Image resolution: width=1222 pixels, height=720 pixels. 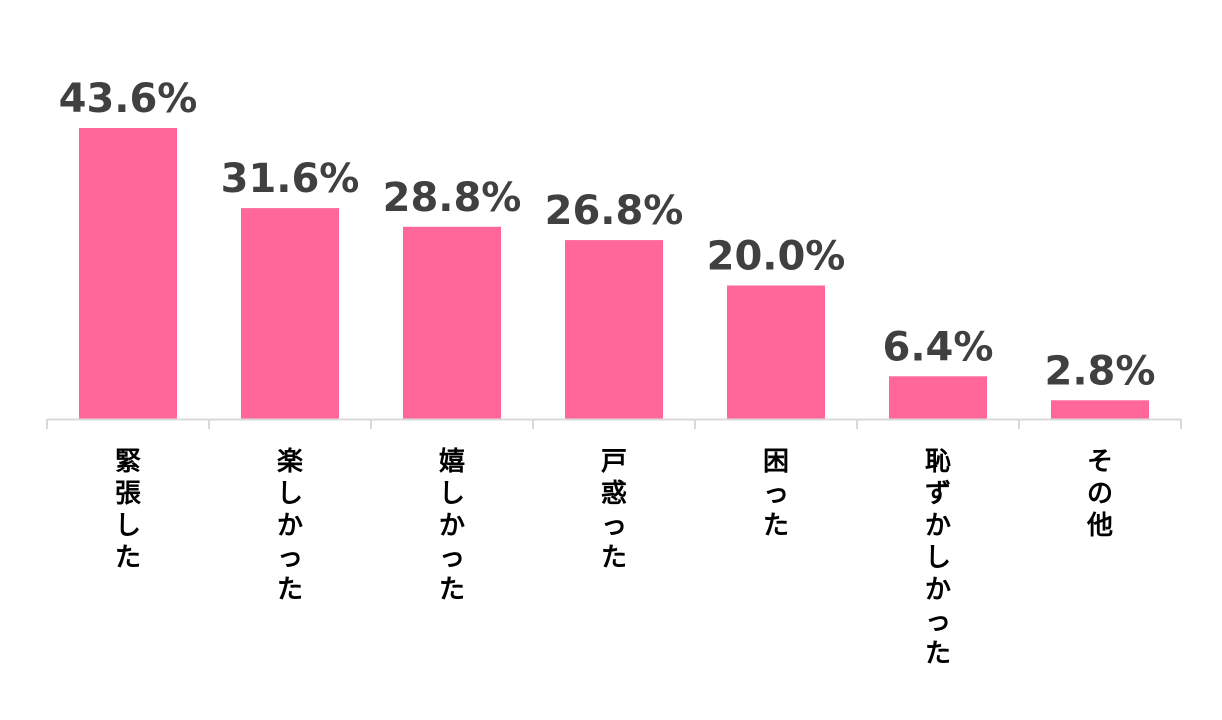 I want to click on category-label-3: 嬉しかった, so click(x=452, y=526).